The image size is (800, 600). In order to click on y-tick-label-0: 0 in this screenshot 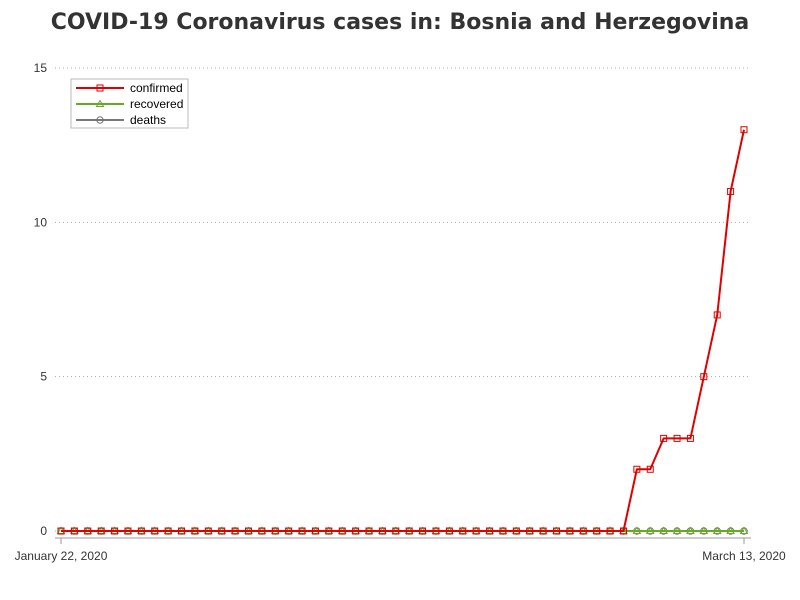, I will do `click(43, 531)`.